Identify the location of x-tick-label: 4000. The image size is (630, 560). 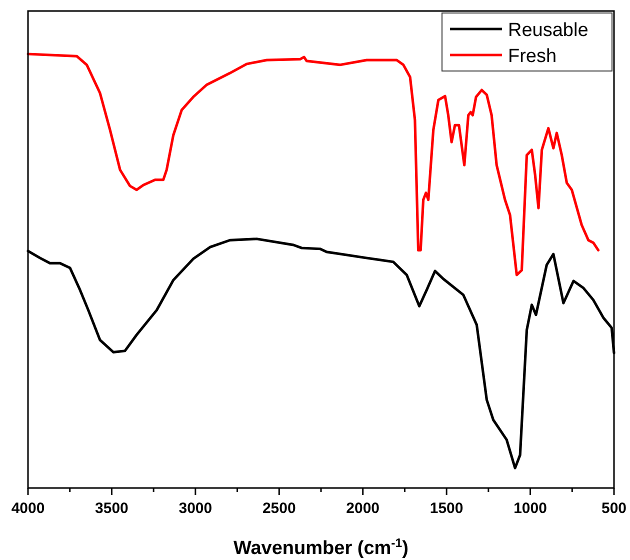
(28, 508).